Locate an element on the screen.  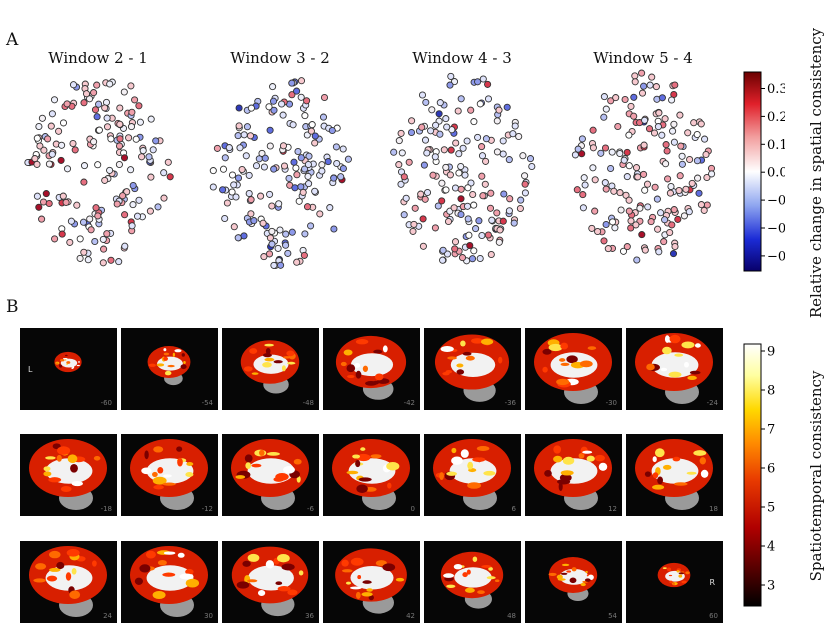
colorbar-tick-label: 6 is located at coordinates (771, 469).